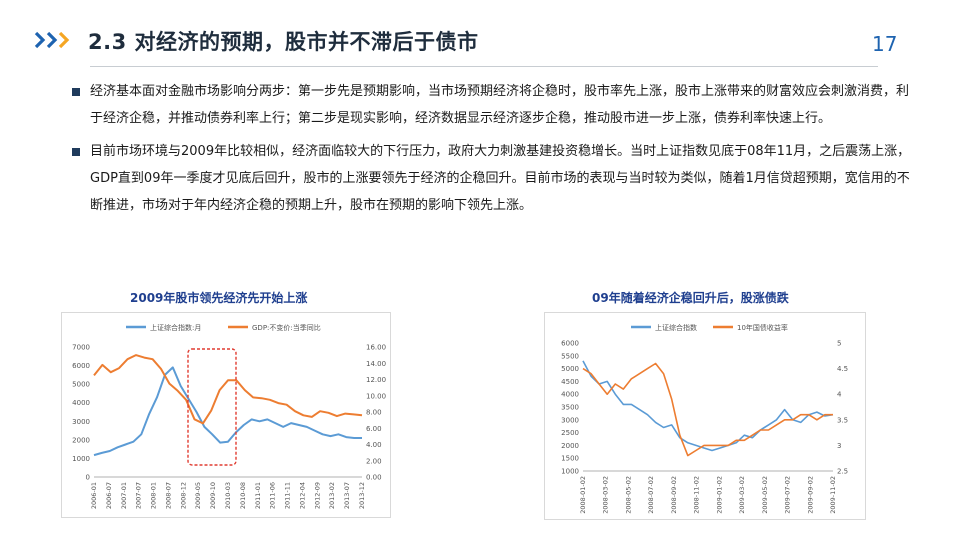 Image resolution: width=960 pixels, height=540 pixels. What do you see at coordinates (842, 472) in the screenshot?
I see `y-right-tick-label: 2.5` at bounding box center [842, 472].